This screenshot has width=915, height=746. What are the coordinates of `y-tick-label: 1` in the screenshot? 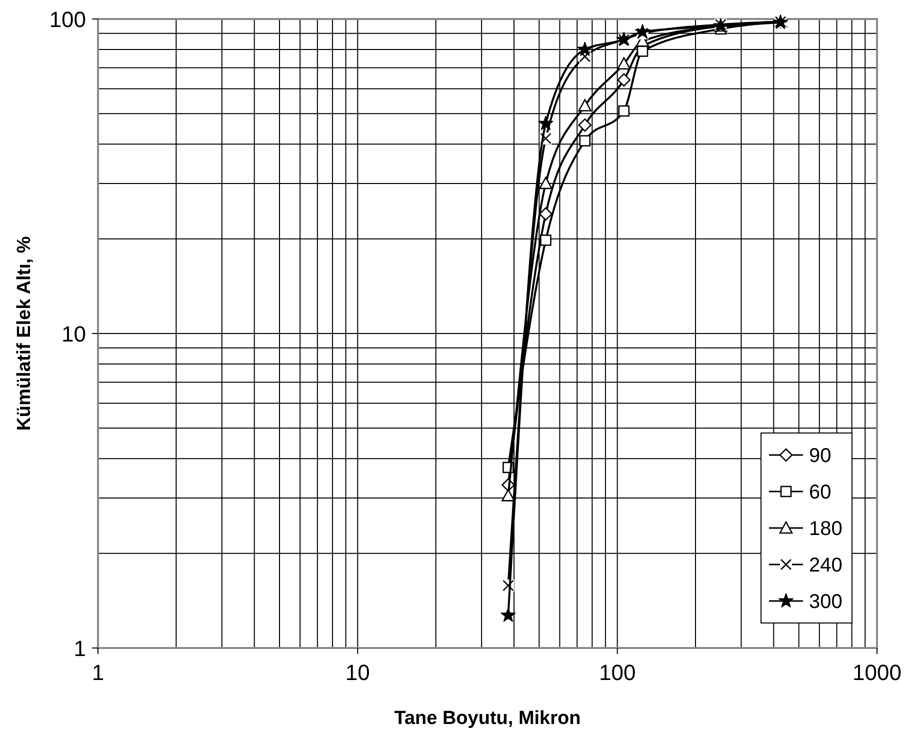 It's located at (80, 648).